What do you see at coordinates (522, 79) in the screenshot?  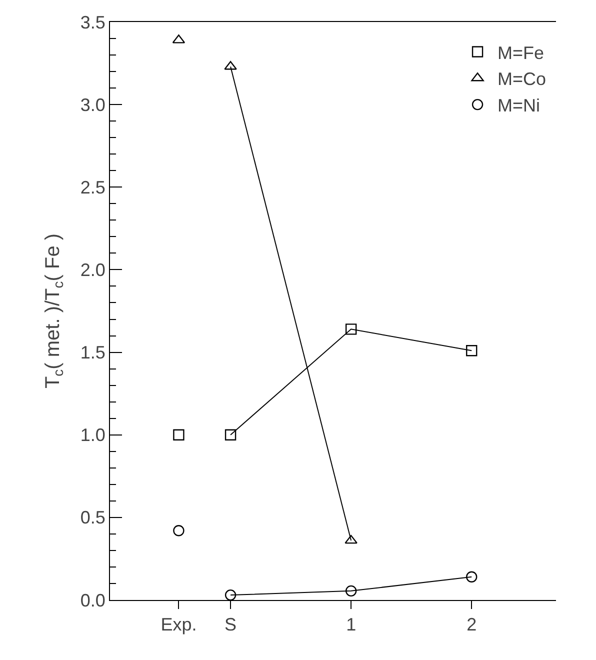 I see `legend-label: M=Co` at bounding box center [522, 79].